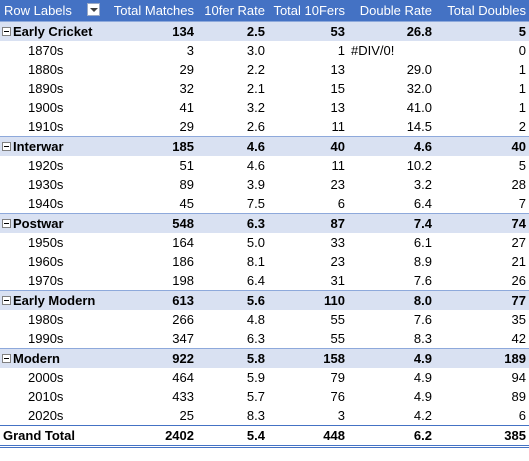 Image resolution: width=529 pixels, height=461 pixels. I want to click on double-rate-cell: 6.4, so click(422, 203).